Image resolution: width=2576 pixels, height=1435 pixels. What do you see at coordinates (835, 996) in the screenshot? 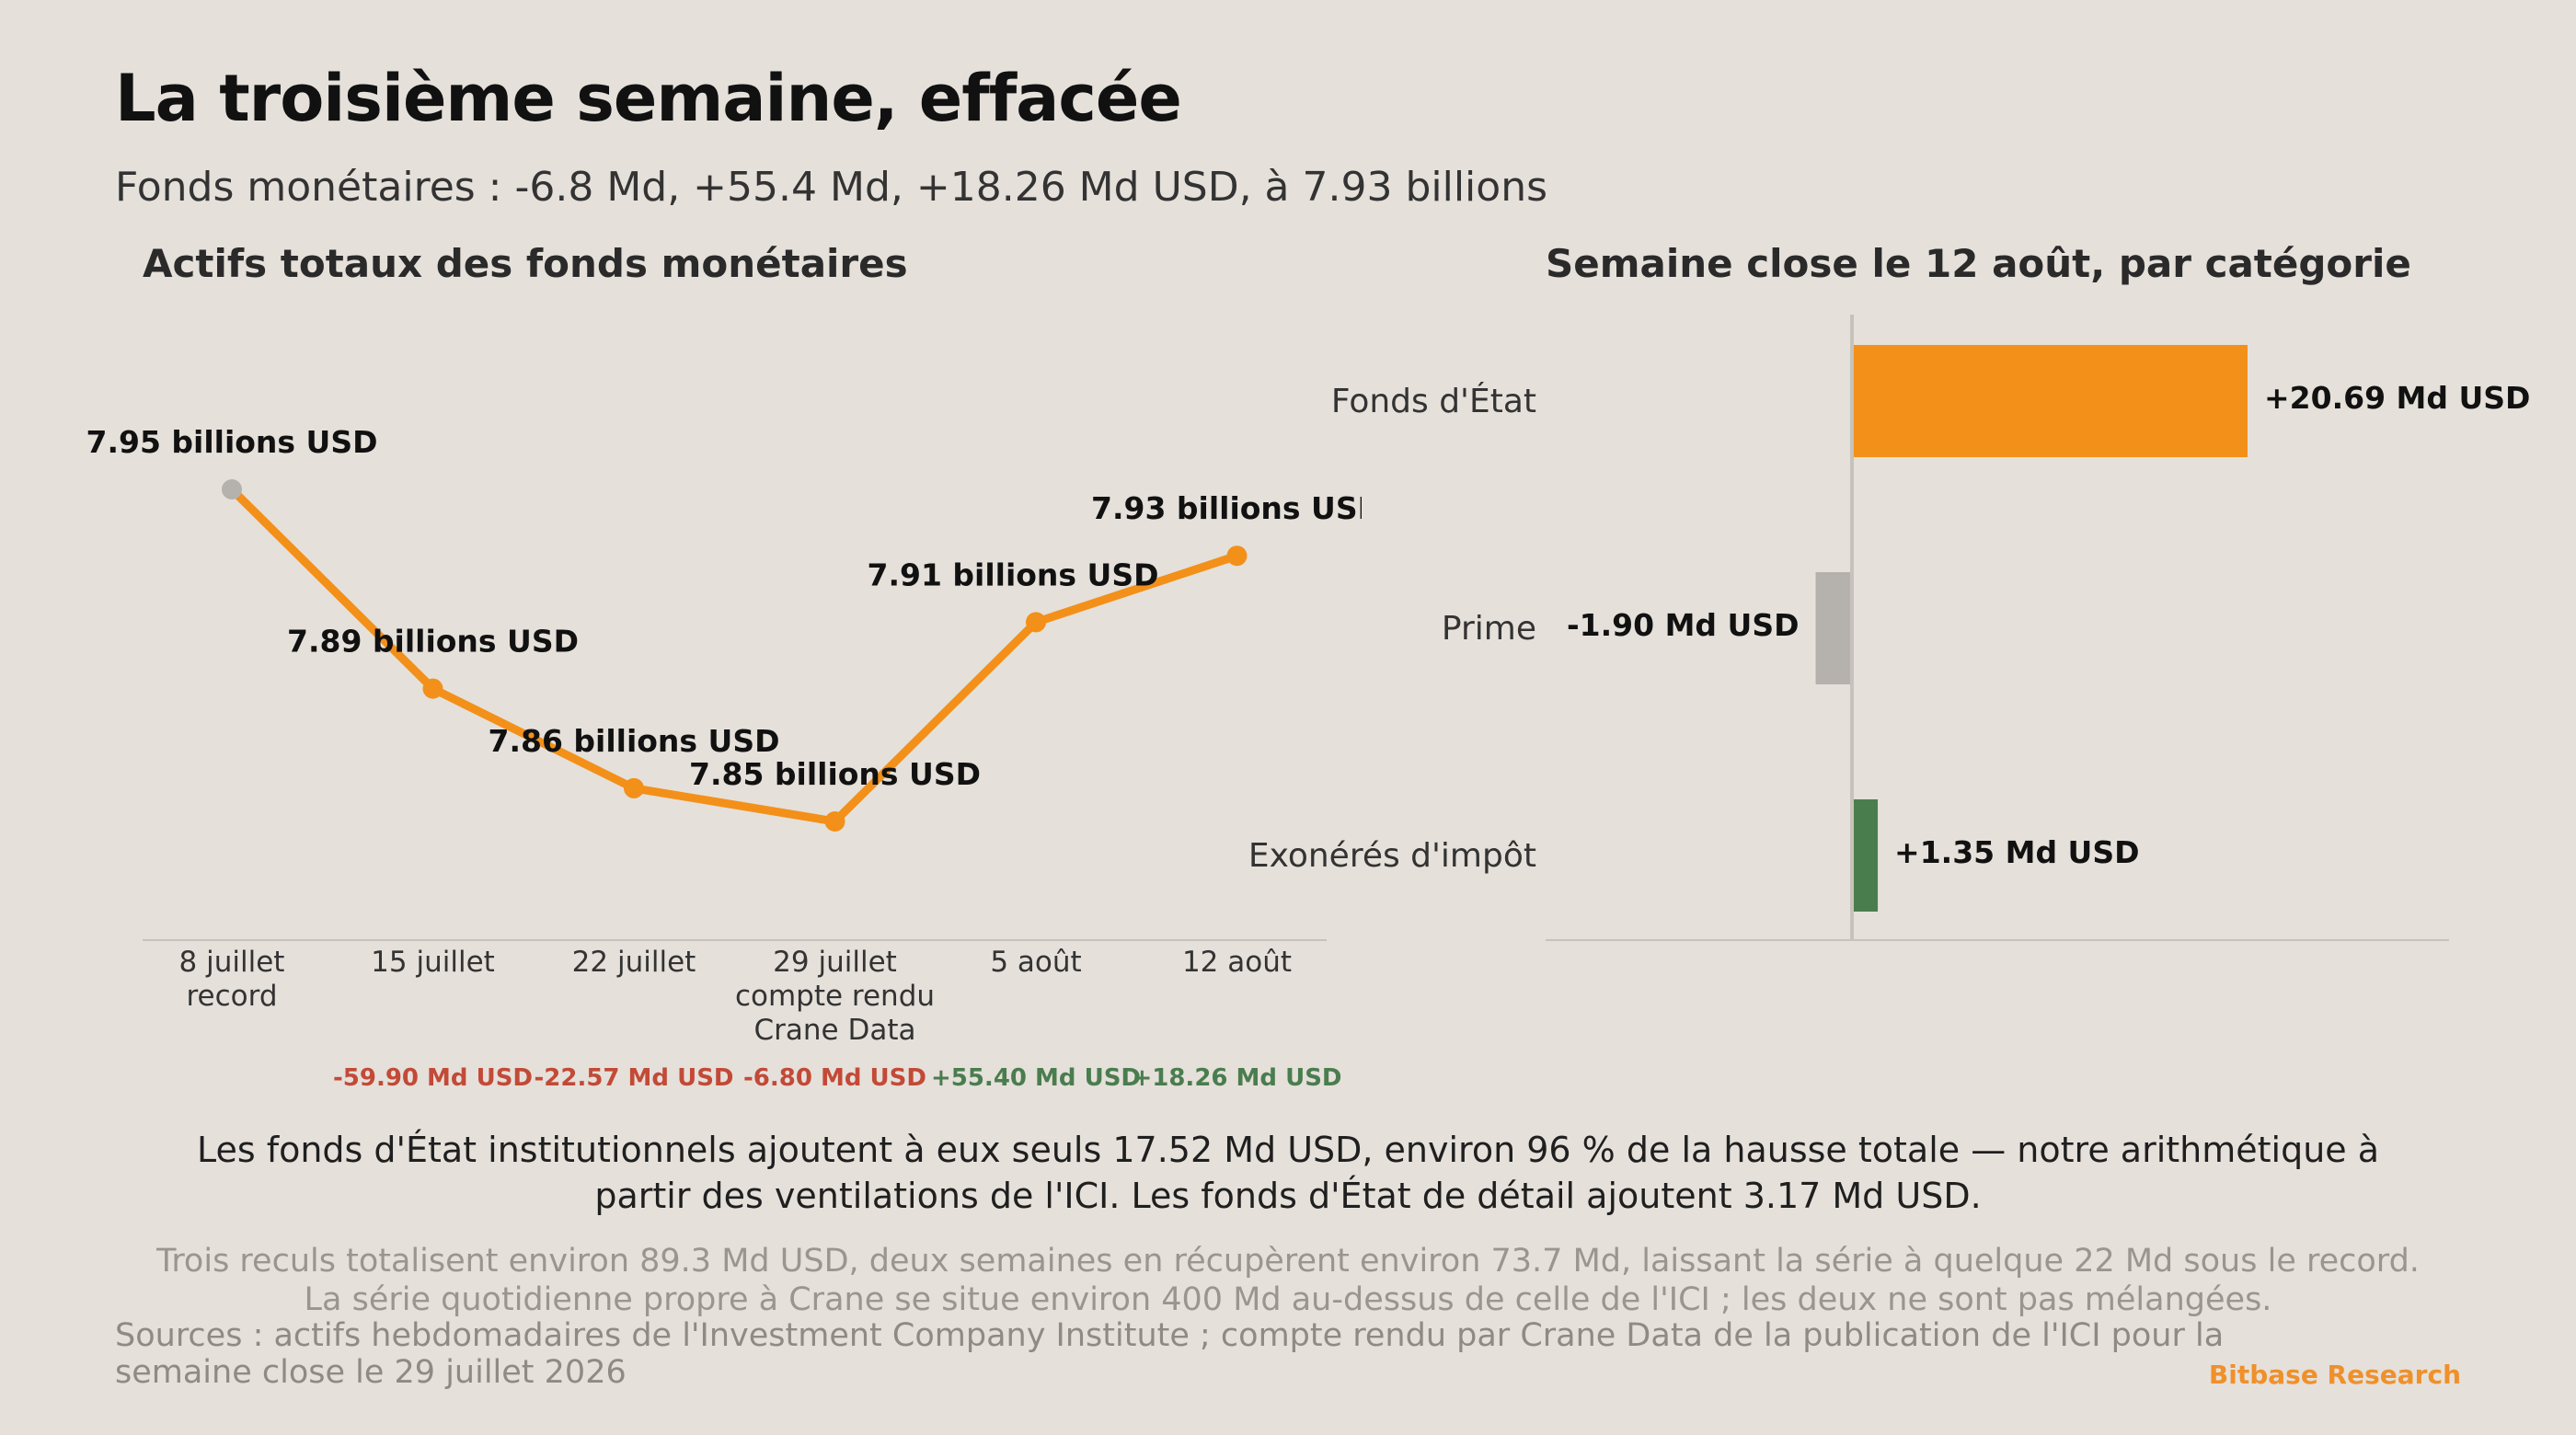
I see `x-tick-label: 29 juillet compte rendu Crane Data` at bounding box center [835, 996].